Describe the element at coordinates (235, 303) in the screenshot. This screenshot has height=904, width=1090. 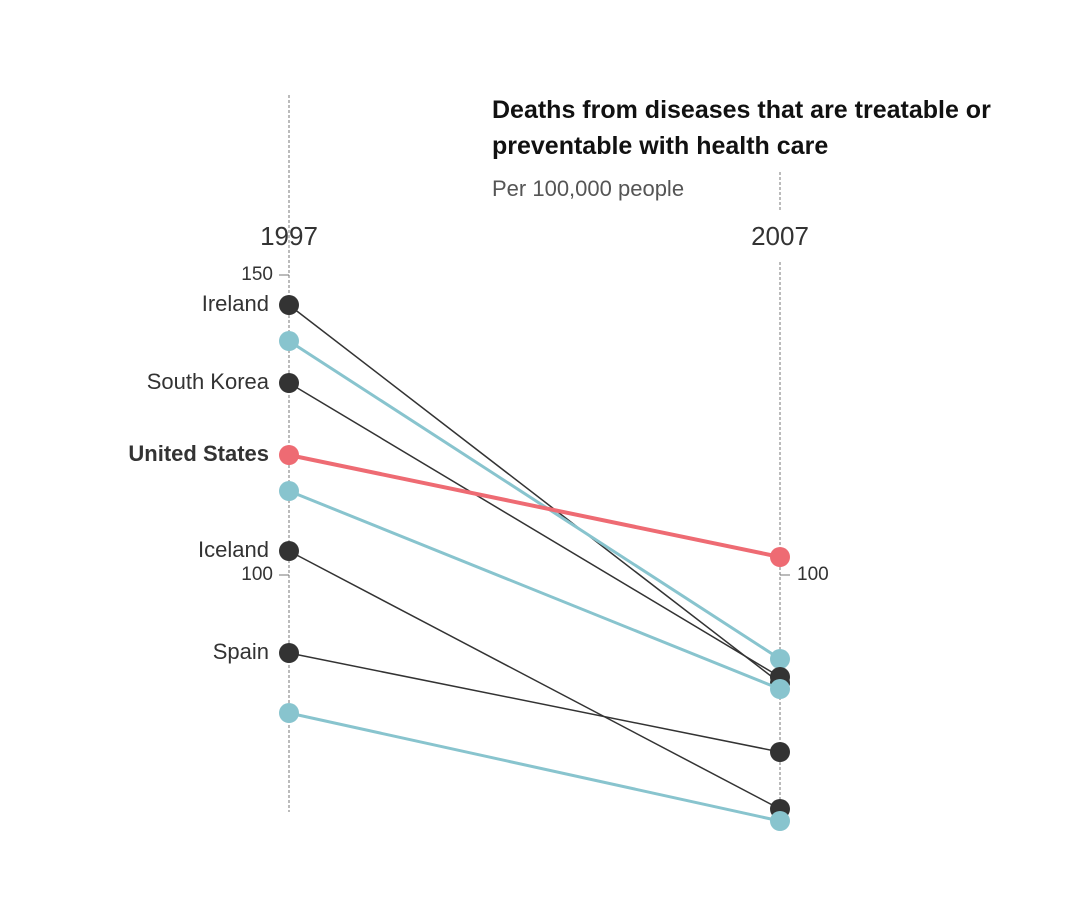
I see `series-label: Ireland` at that location.